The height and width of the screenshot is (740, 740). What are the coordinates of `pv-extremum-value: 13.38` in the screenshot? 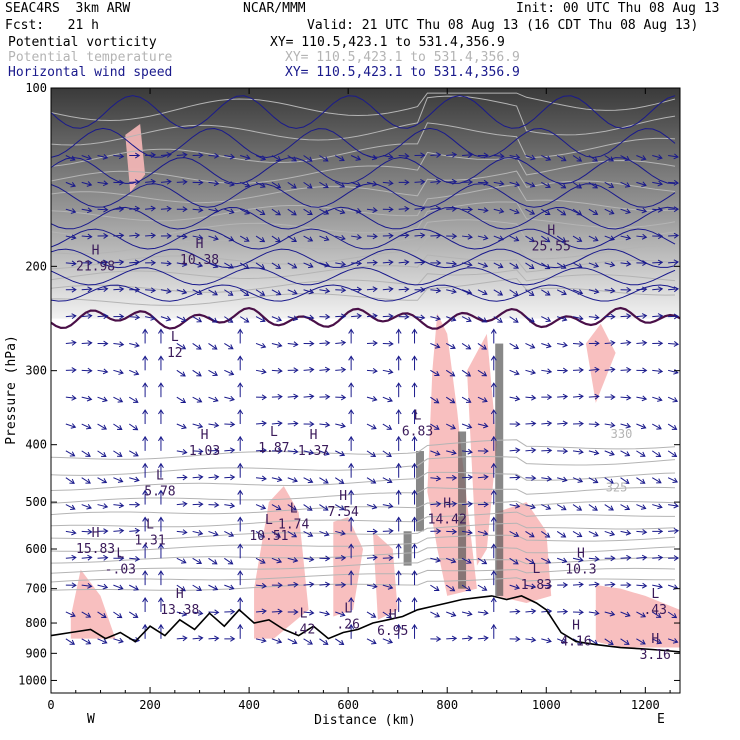 It's located at (179, 610).